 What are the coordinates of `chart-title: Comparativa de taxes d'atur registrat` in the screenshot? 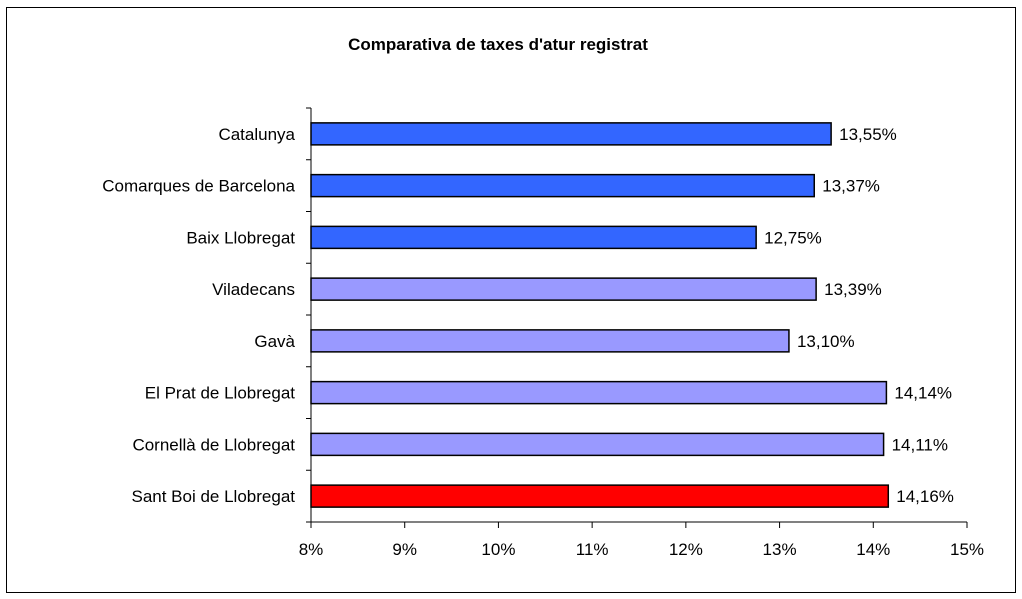 It's located at (498, 44).